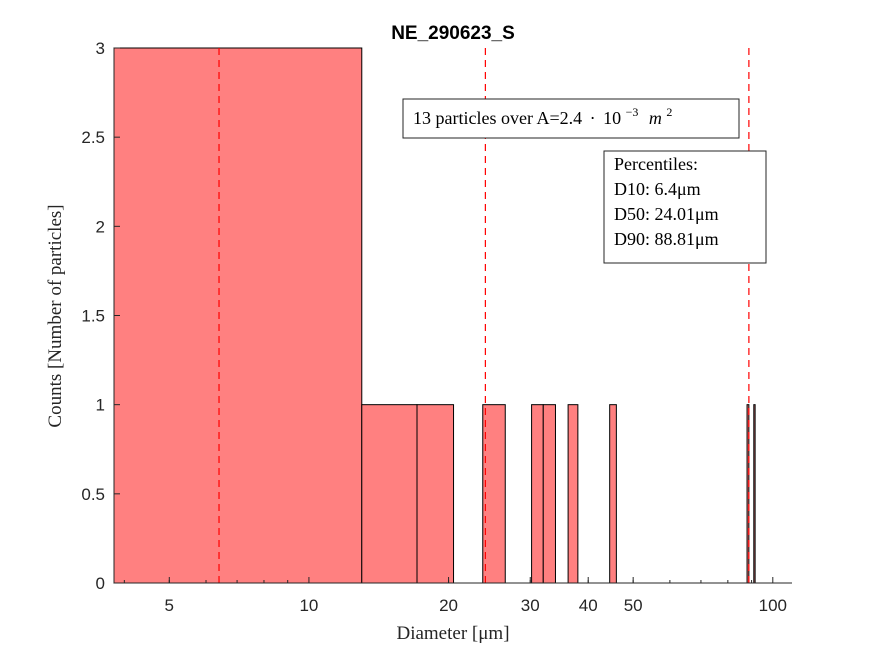 Image resolution: width=875 pixels, height=656 pixels. I want to click on y-ticks: 0 0.5 1 1.5 2 2.5 3, so click(100, 316).